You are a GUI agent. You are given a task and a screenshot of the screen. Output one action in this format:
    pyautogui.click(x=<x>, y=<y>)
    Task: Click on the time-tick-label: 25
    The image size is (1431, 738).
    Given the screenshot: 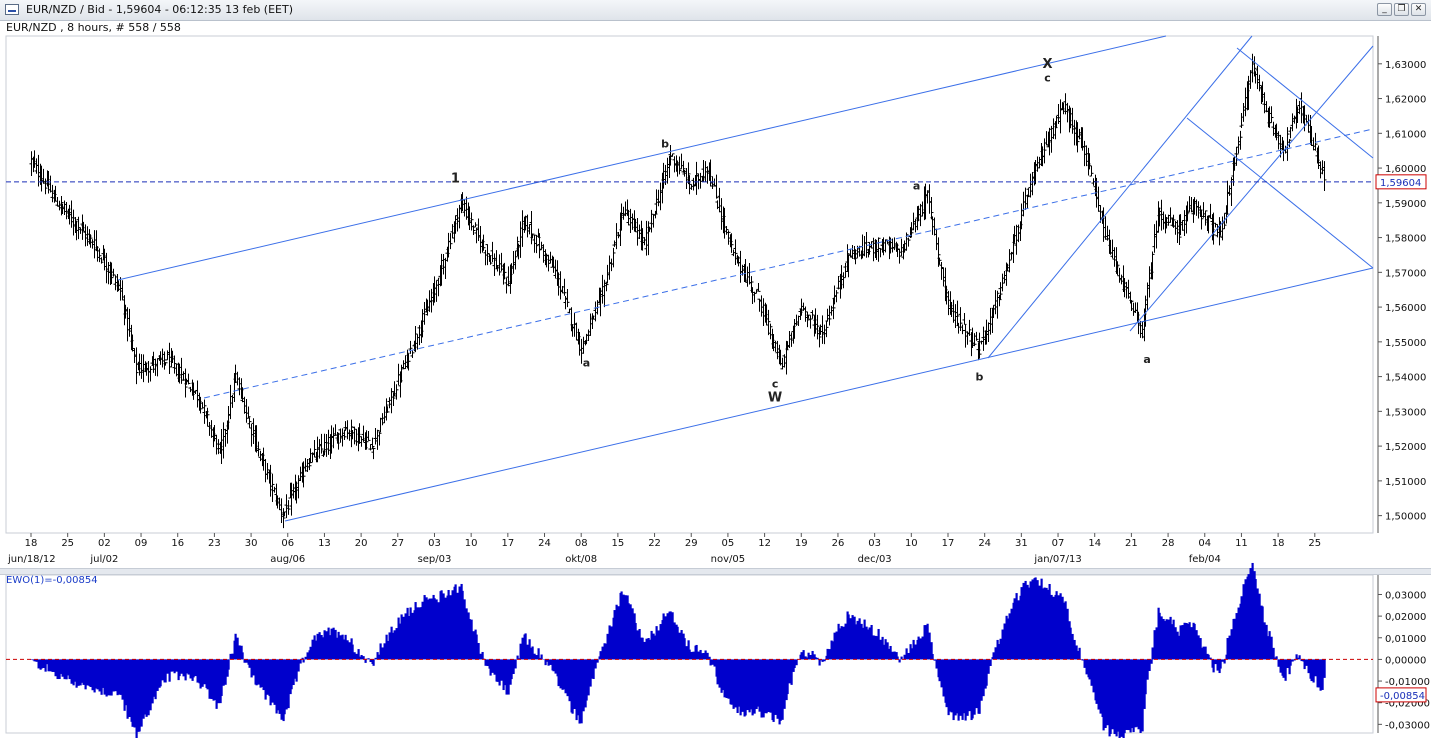 What is the action you would take?
    pyautogui.click(x=67, y=543)
    